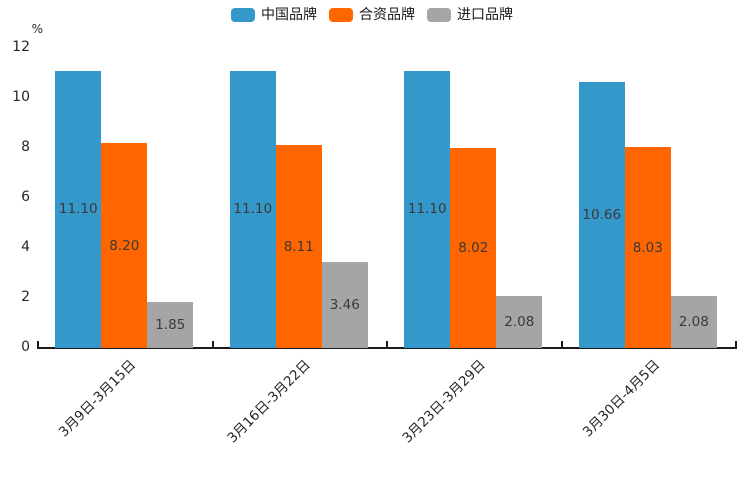 The image size is (744, 496). What do you see at coordinates (621, 399) in the screenshot?
I see `x-tick-label: 3月30日-4月5日` at bounding box center [621, 399].